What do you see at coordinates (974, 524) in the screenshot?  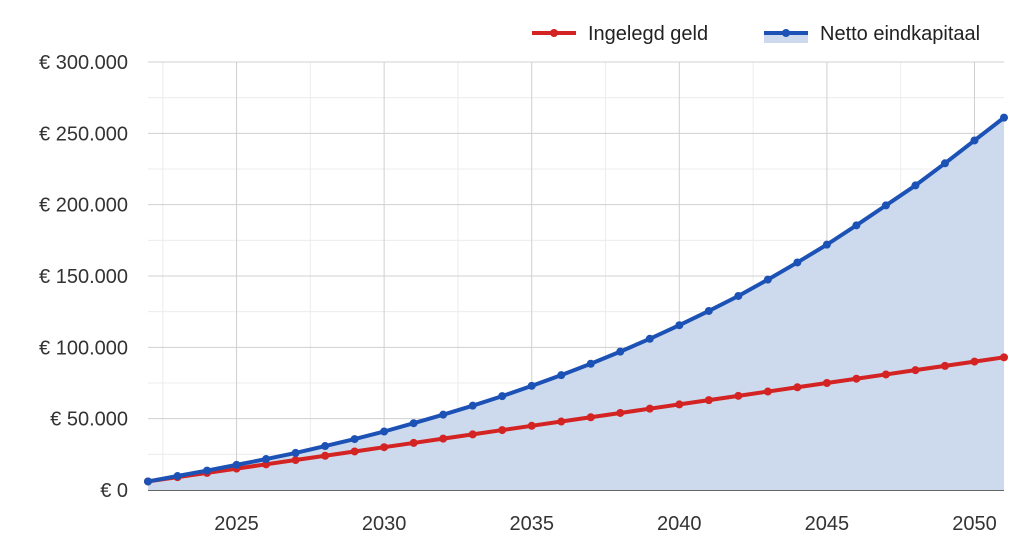 I see `x-tick-label: 2050` at bounding box center [974, 524].